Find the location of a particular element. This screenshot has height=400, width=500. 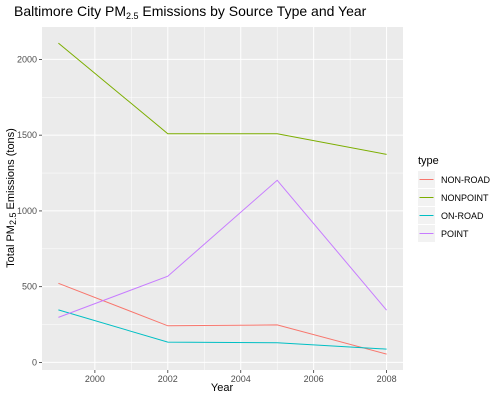

x-axis-title: Year is located at coordinates (222, 388).